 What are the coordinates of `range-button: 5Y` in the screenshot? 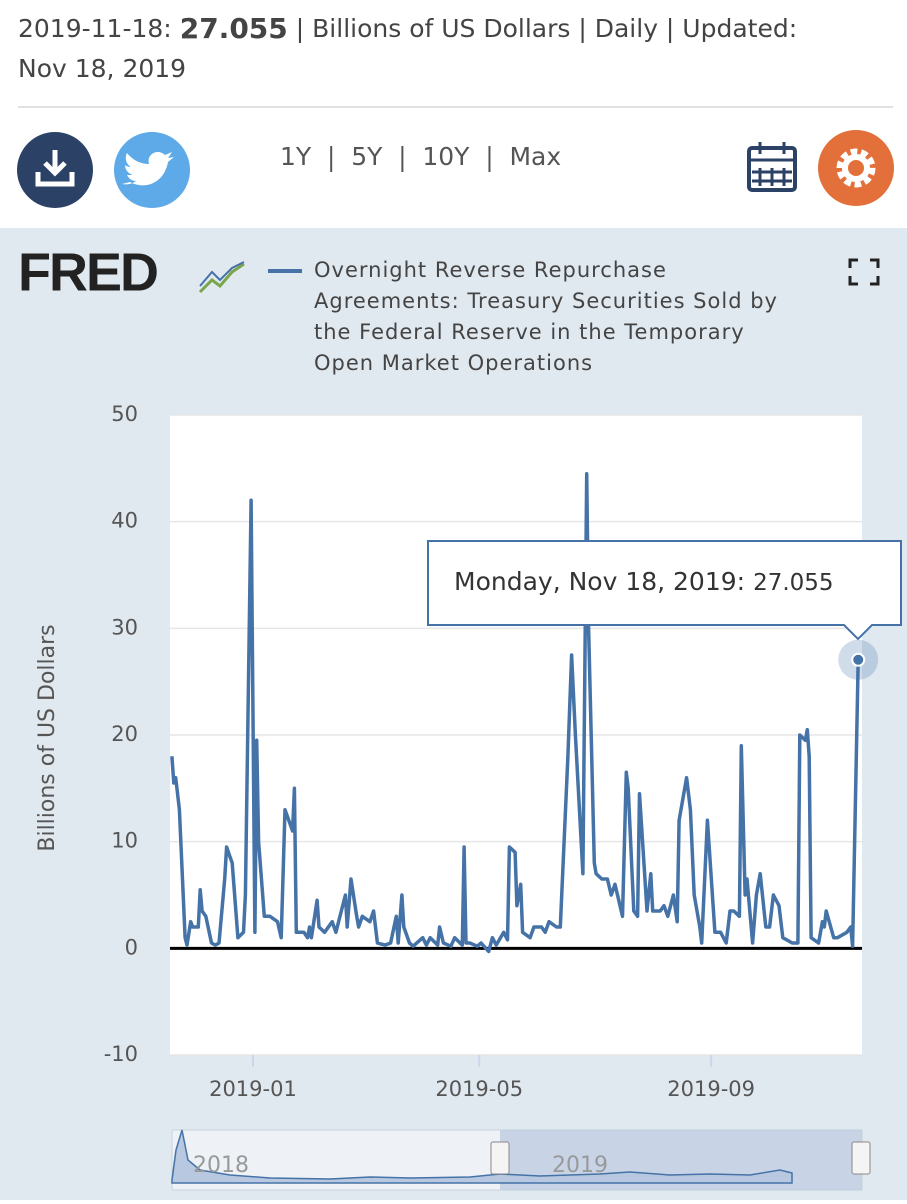 It's located at (367, 156).